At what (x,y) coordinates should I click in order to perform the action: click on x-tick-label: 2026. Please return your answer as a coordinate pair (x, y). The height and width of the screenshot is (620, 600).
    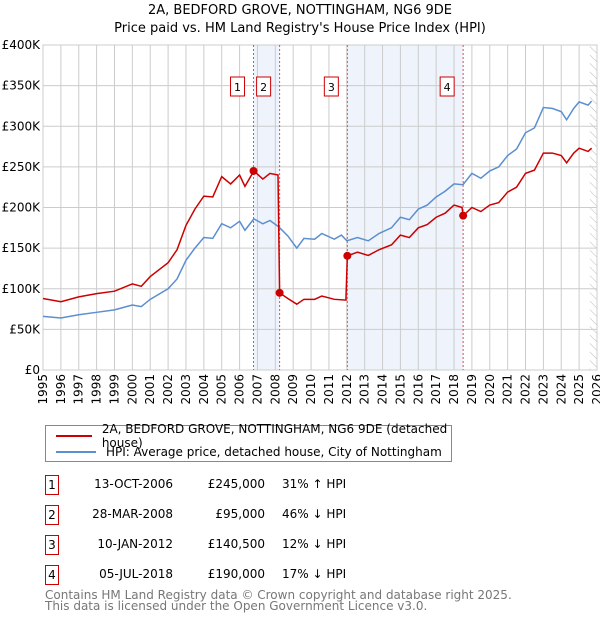
    Looking at the image, I should click on (595, 389).